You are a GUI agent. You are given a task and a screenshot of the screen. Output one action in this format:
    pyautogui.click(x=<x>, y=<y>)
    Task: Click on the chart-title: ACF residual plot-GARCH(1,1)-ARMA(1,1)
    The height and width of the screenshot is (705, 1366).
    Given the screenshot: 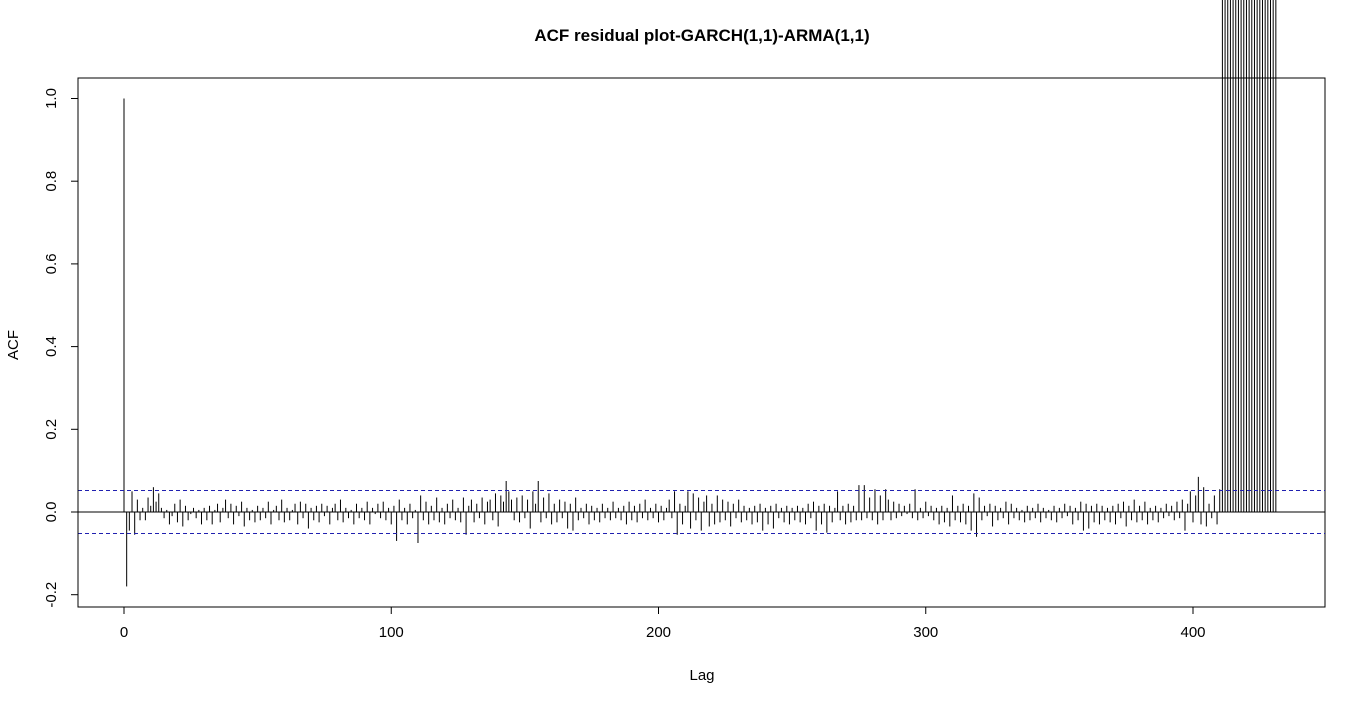 What is the action you would take?
    pyautogui.click(x=701, y=35)
    